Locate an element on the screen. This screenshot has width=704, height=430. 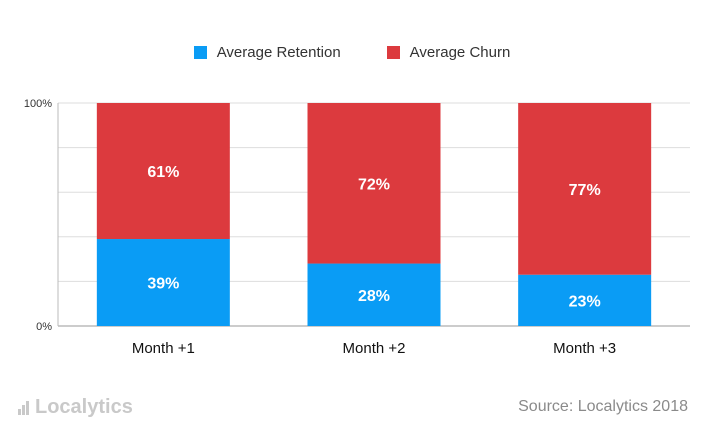
logo-text: Localytics is located at coordinates (84, 407).